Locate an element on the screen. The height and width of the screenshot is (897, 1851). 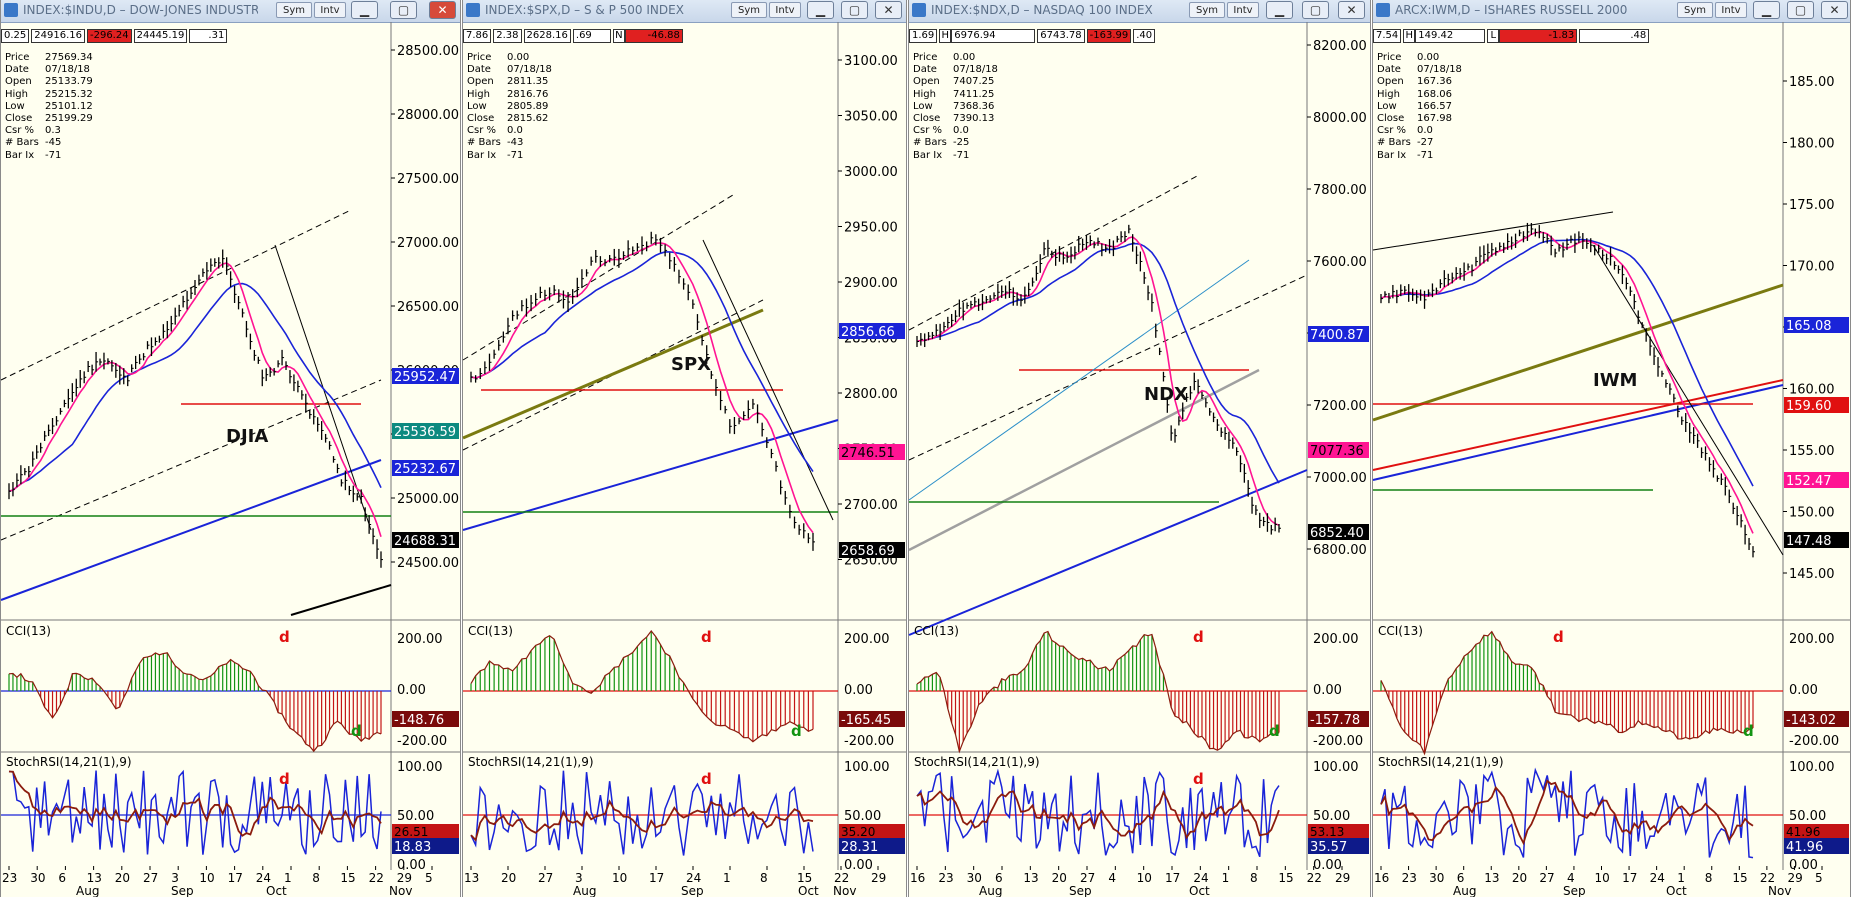
info-row: # Bars -45 is located at coordinates (49, 143).